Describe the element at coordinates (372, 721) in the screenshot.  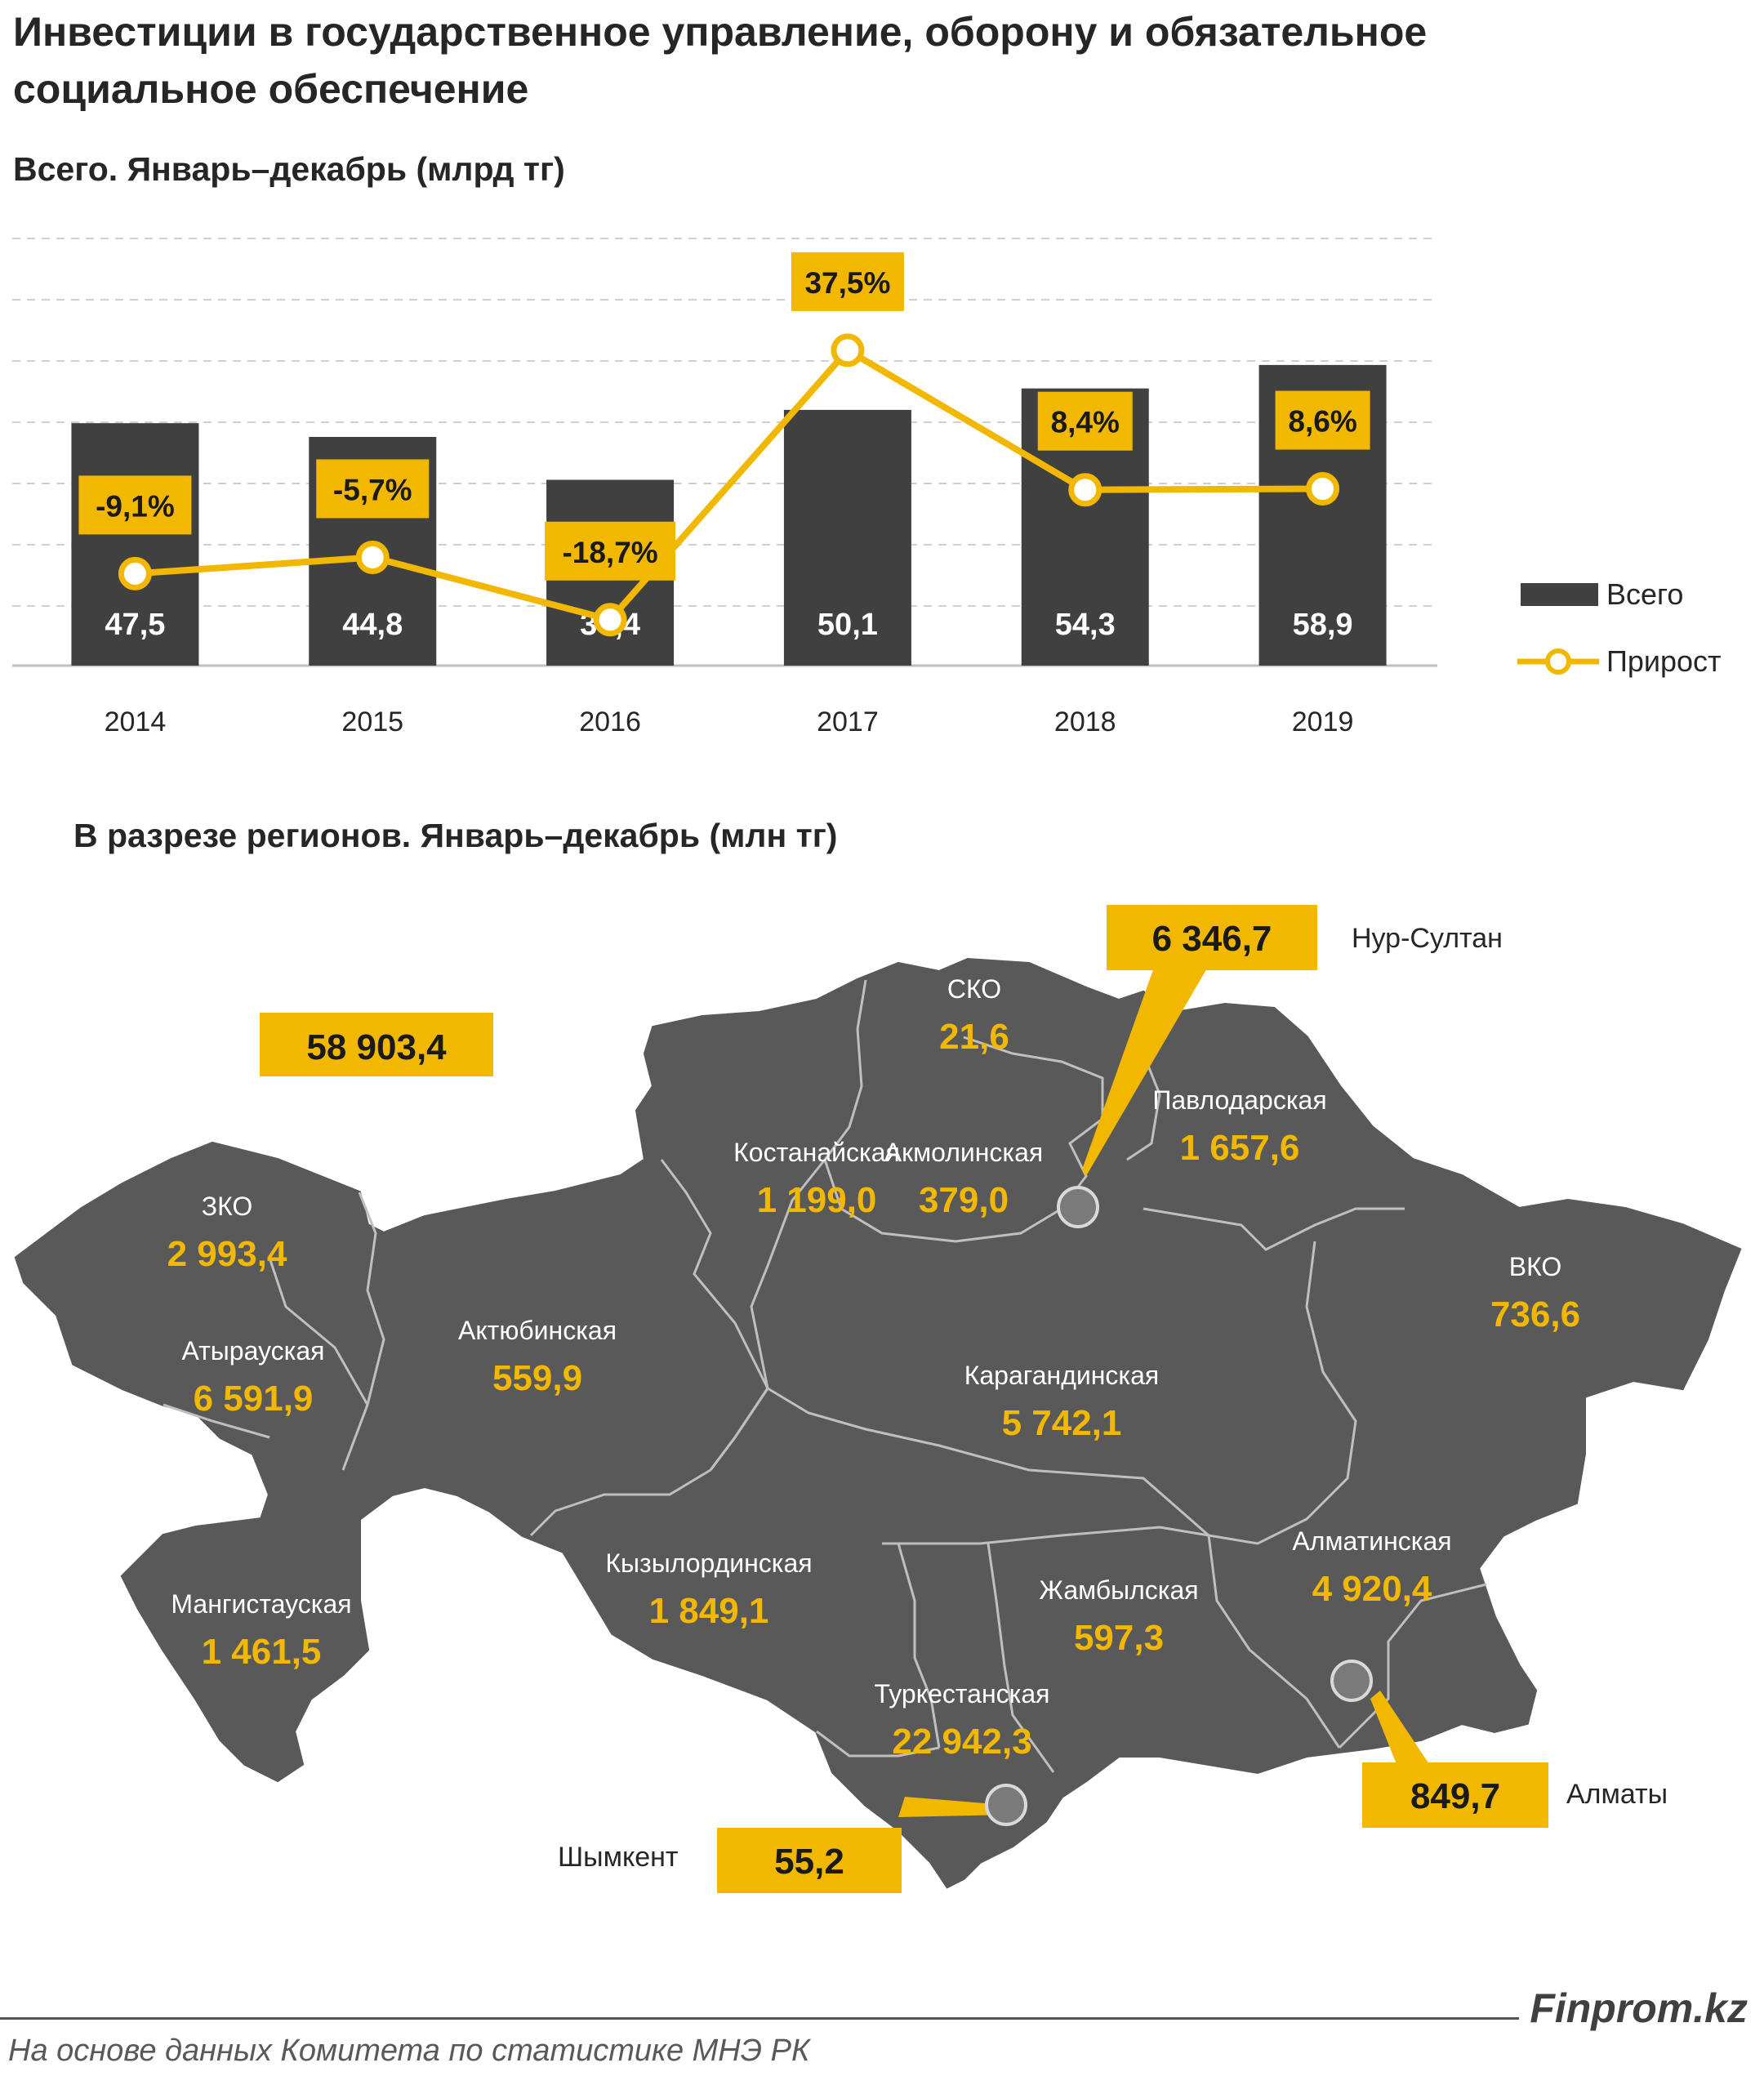
I see `x-tick-label: 2015` at that location.